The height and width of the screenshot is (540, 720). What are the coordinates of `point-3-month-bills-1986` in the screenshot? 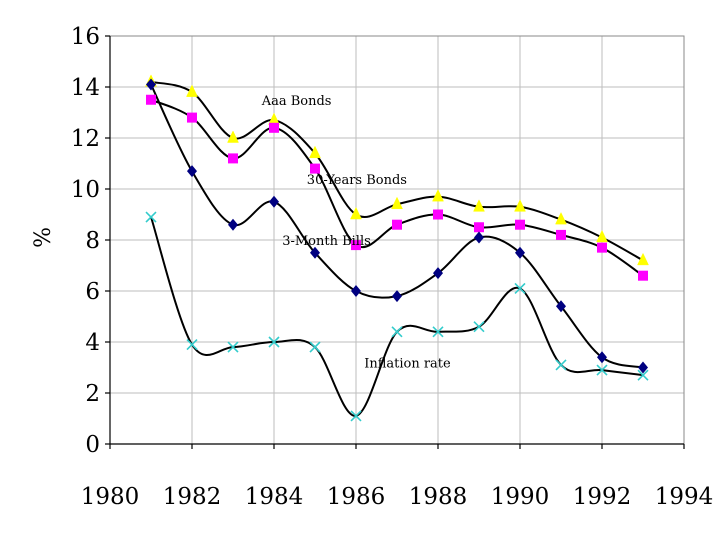 It's located at (356, 291).